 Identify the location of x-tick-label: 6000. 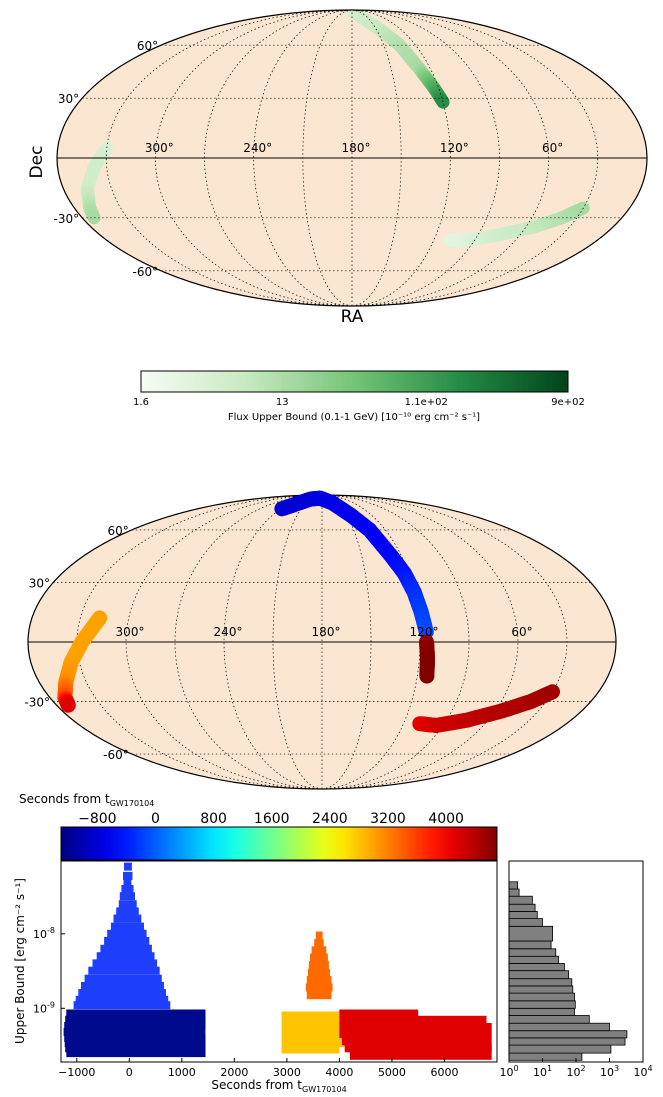
(444, 1072).